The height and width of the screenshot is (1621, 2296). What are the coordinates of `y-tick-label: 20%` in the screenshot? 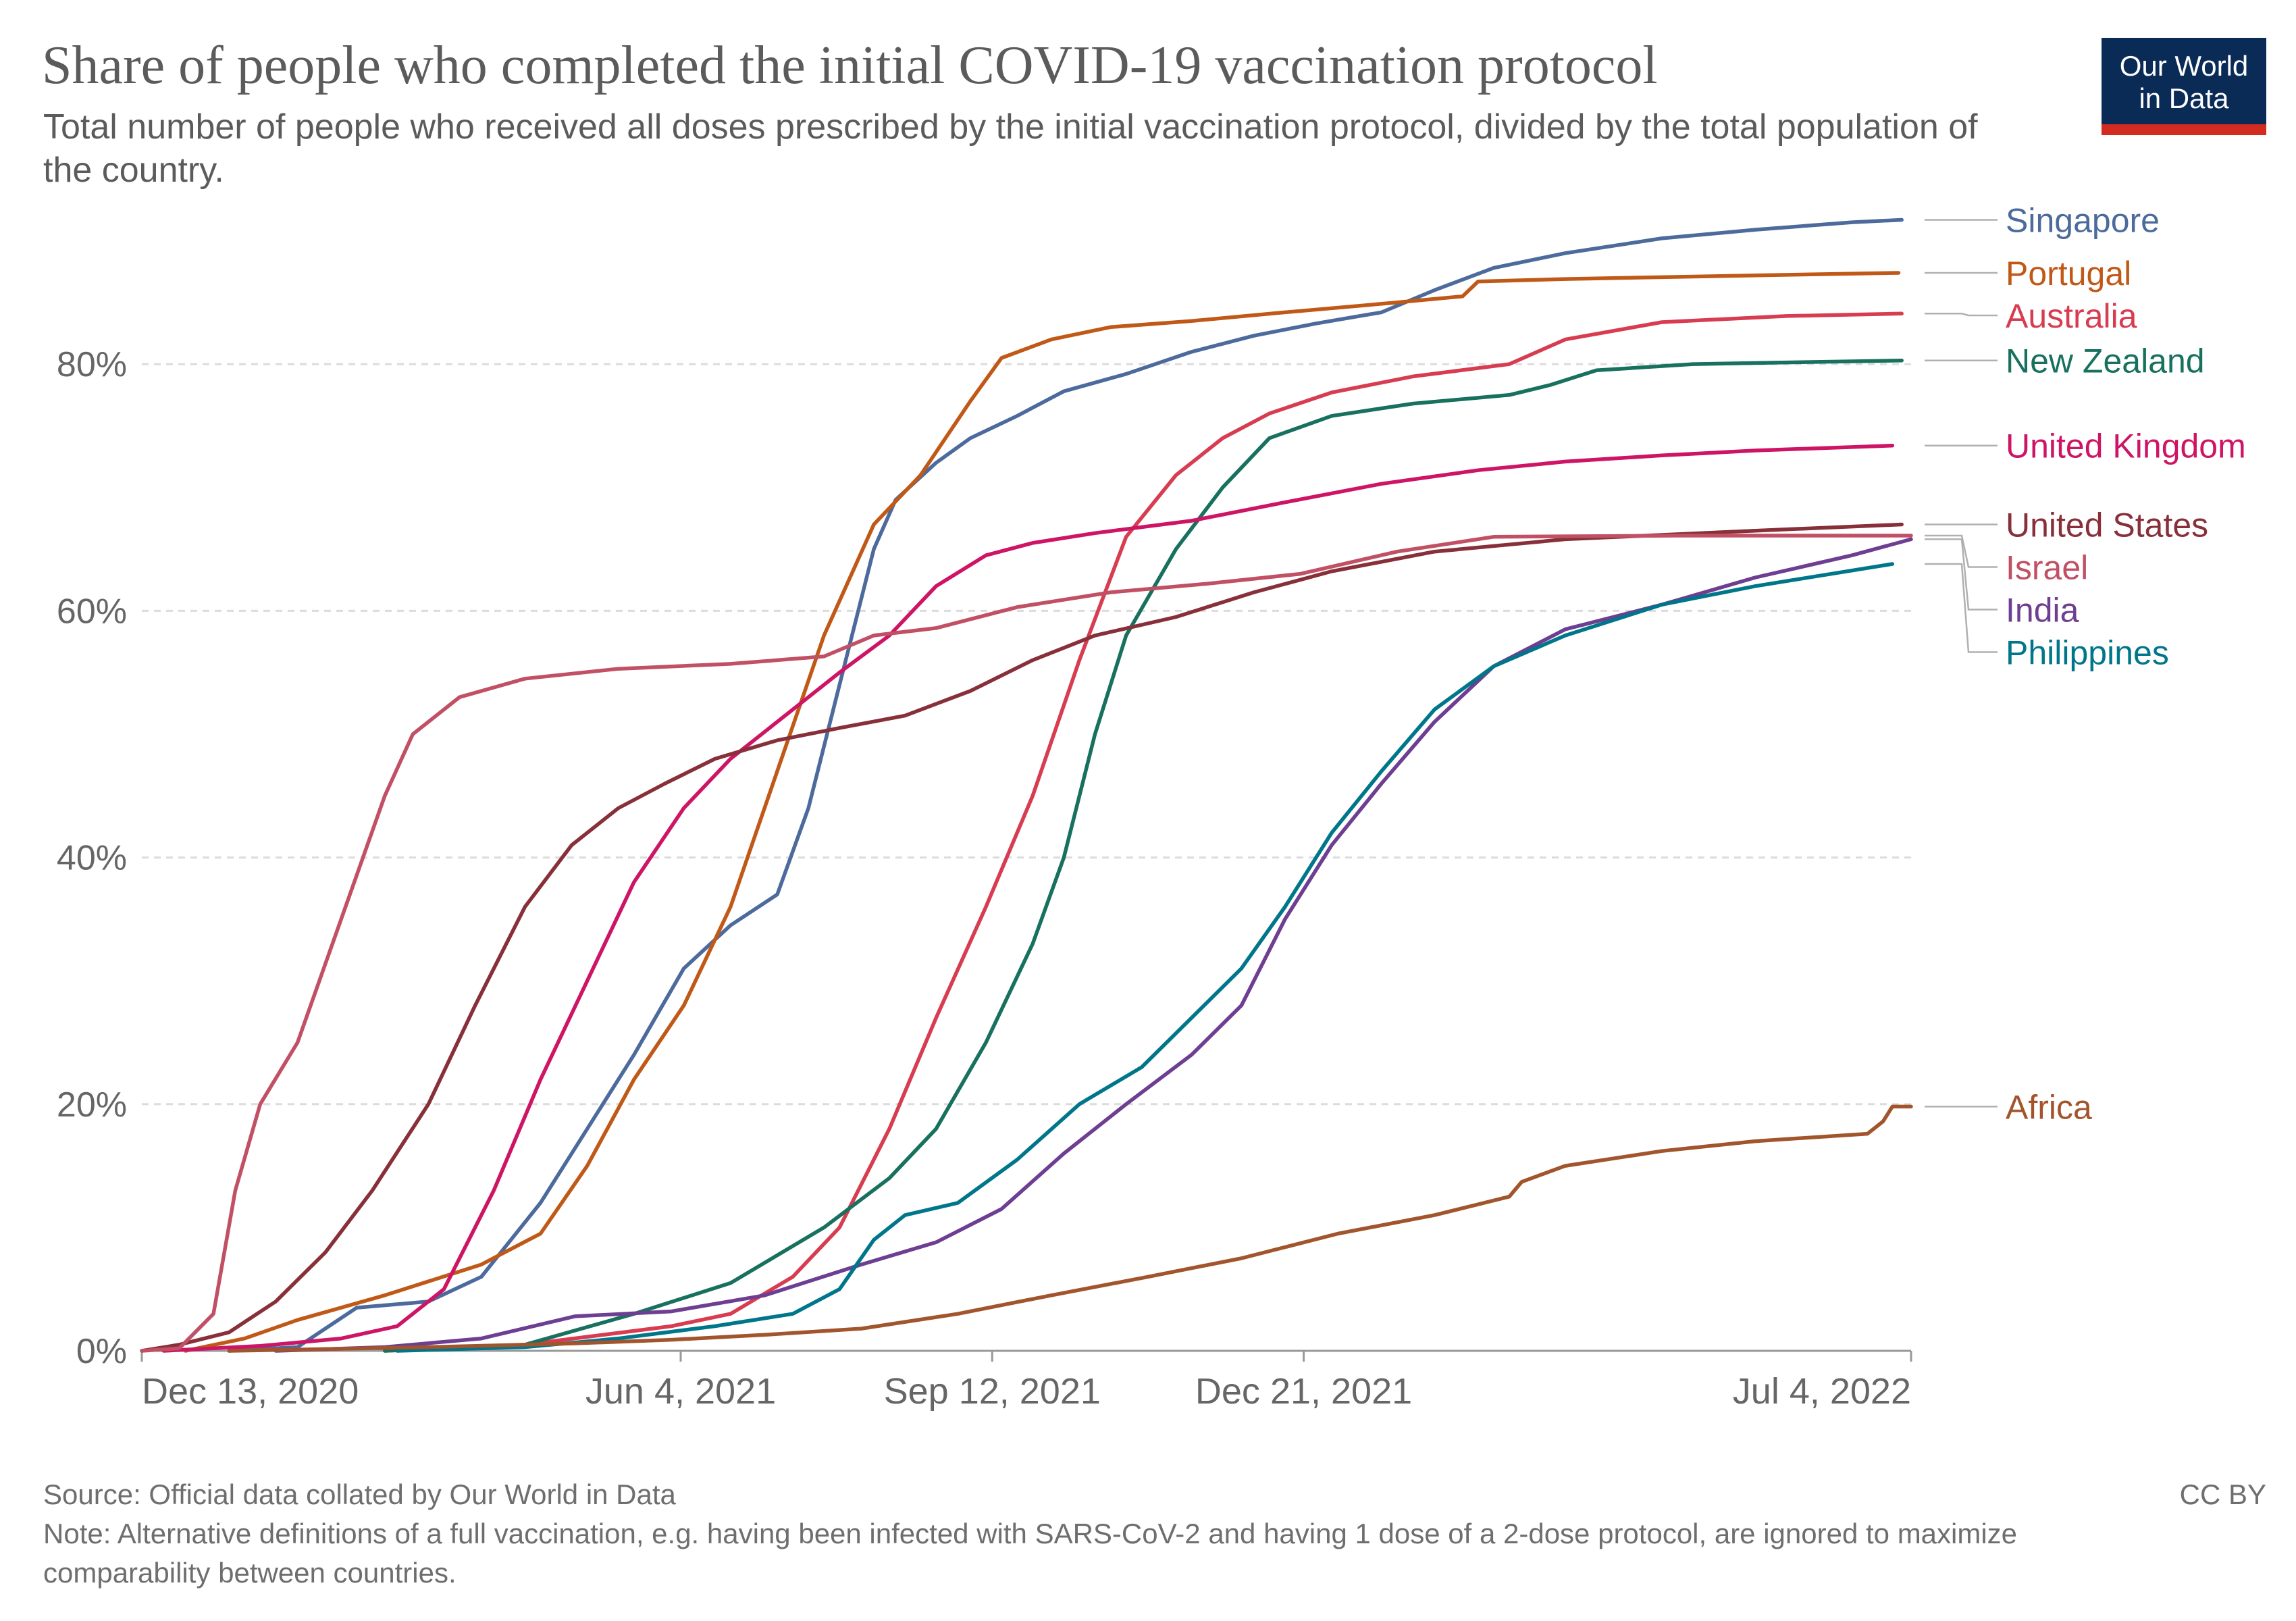 It's located at (92, 1105).